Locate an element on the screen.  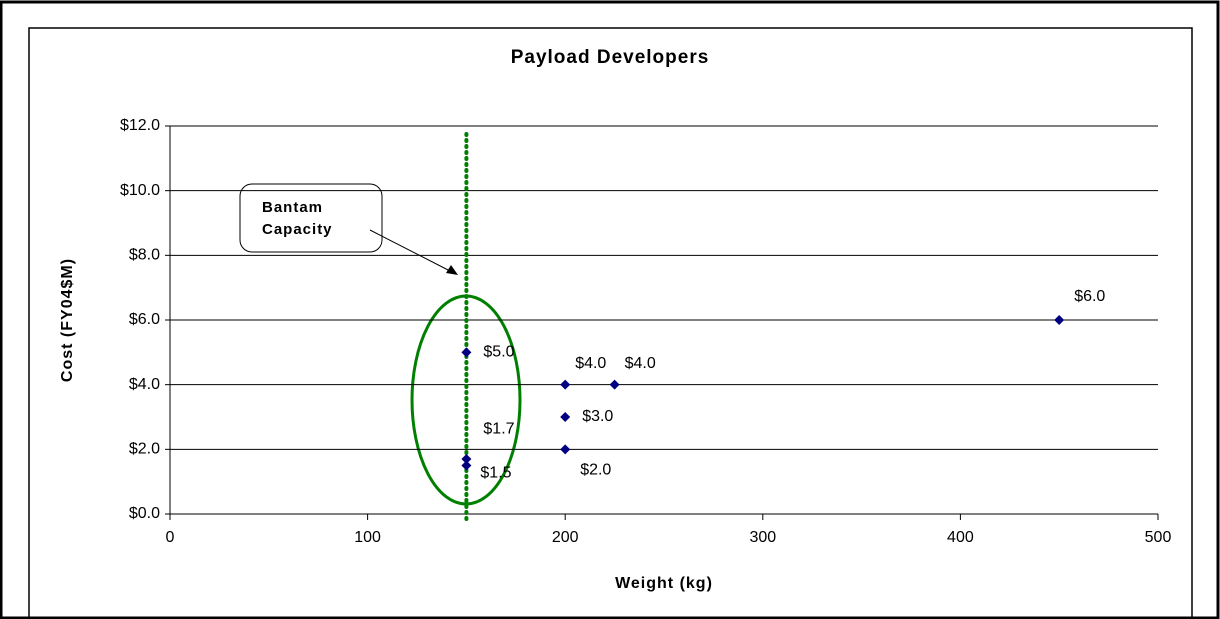
y-axis-title: Cost (FY04$M) is located at coordinates (67, 320).